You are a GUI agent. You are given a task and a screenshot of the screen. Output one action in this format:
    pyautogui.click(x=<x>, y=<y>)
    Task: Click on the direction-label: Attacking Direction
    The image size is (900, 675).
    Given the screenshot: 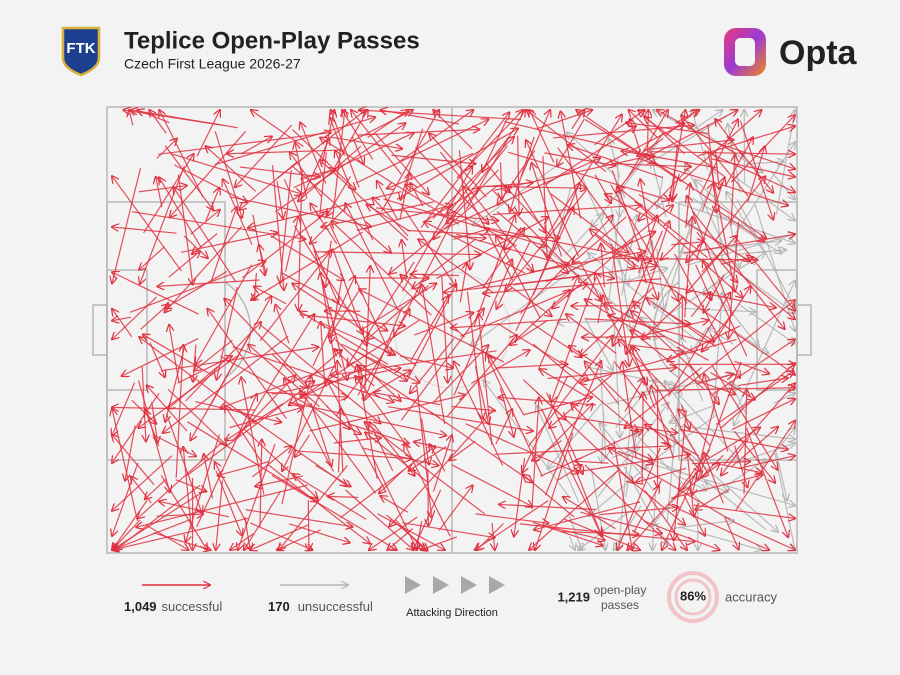 What is the action you would take?
    pyautogui.click(x=452, y=613)
    